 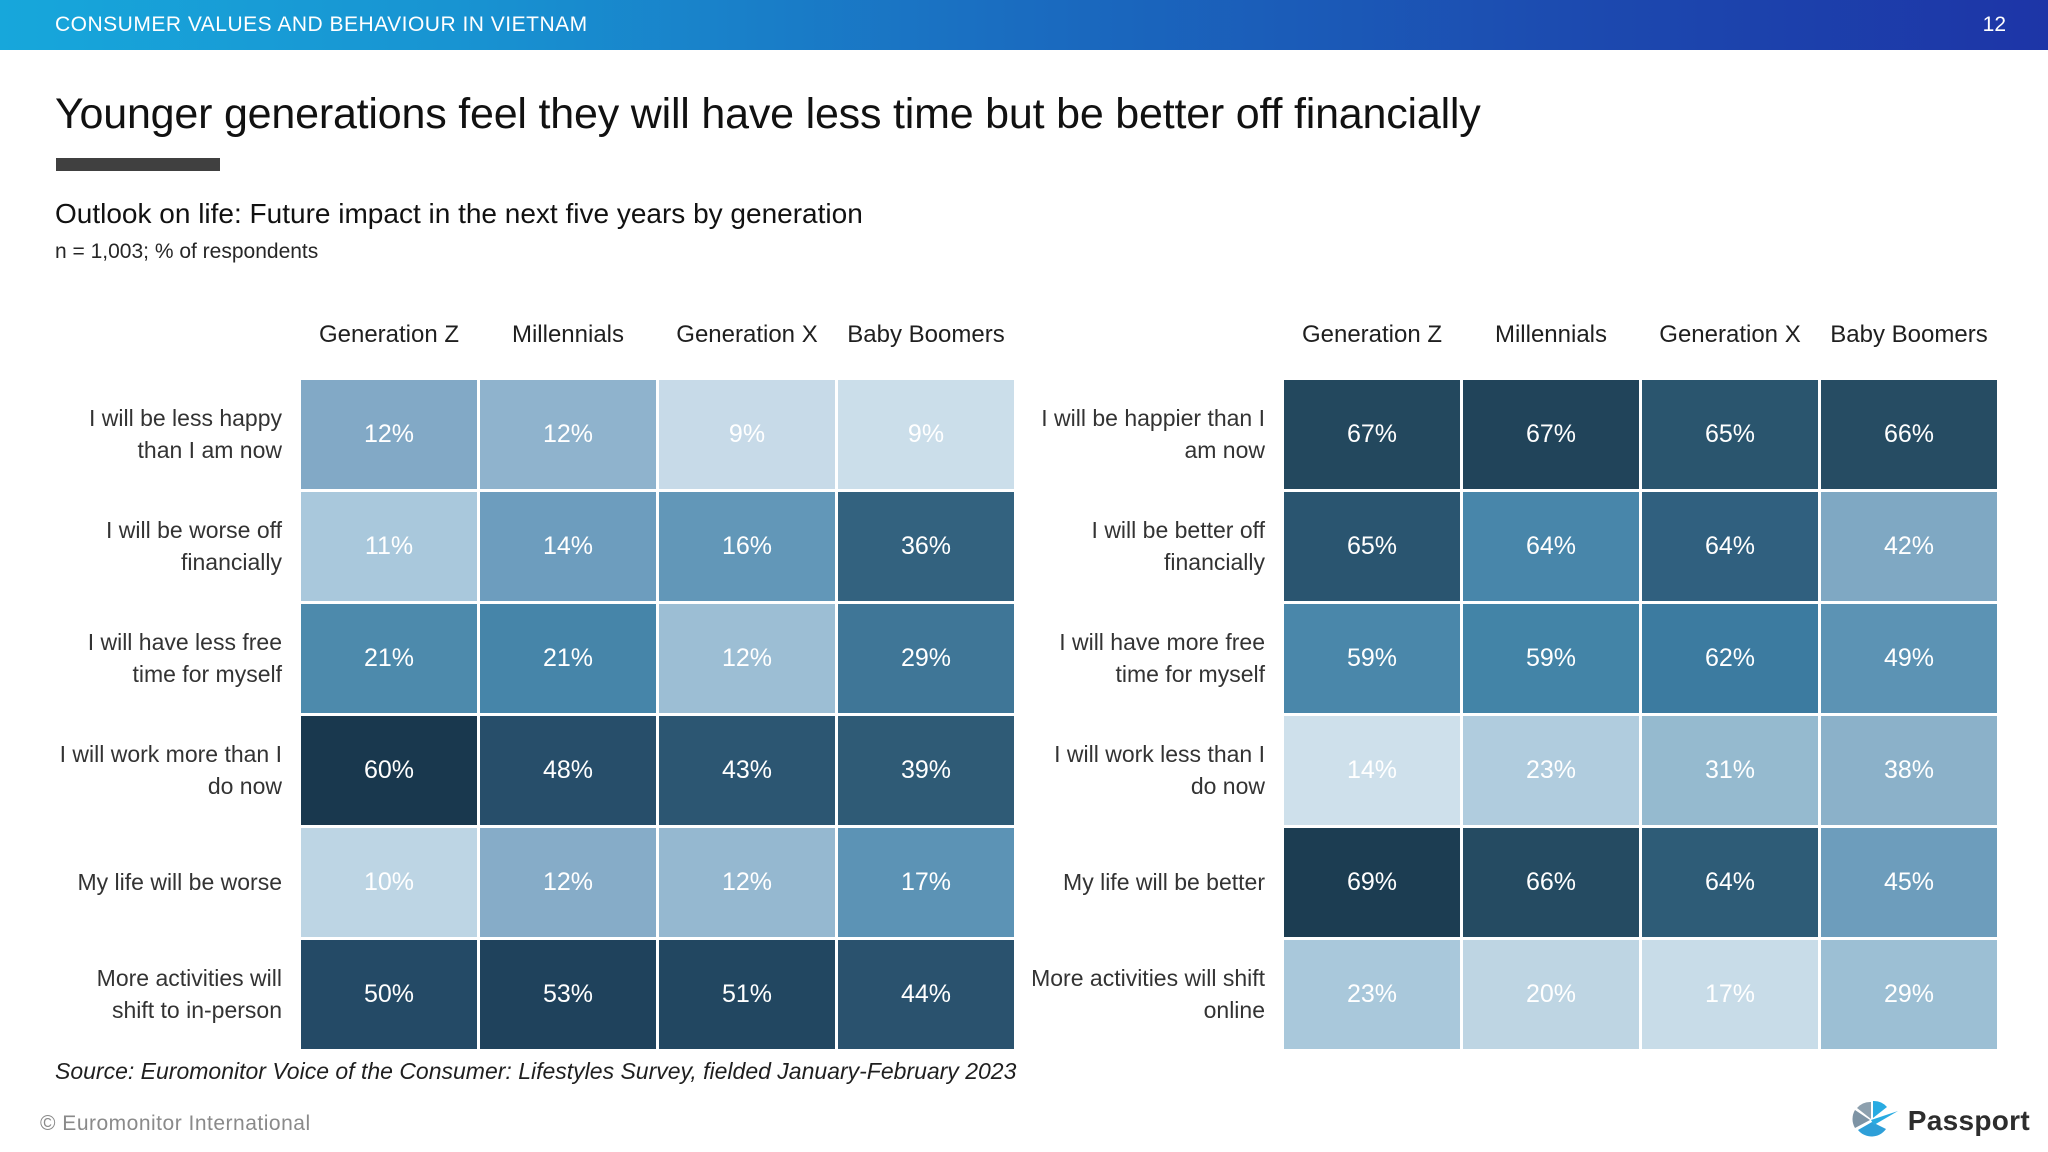 What do you see at coordinates (189, 993) in the screenshot?
I see `row-label: More activities will shift to in-person` at bounding box center [189, 993].